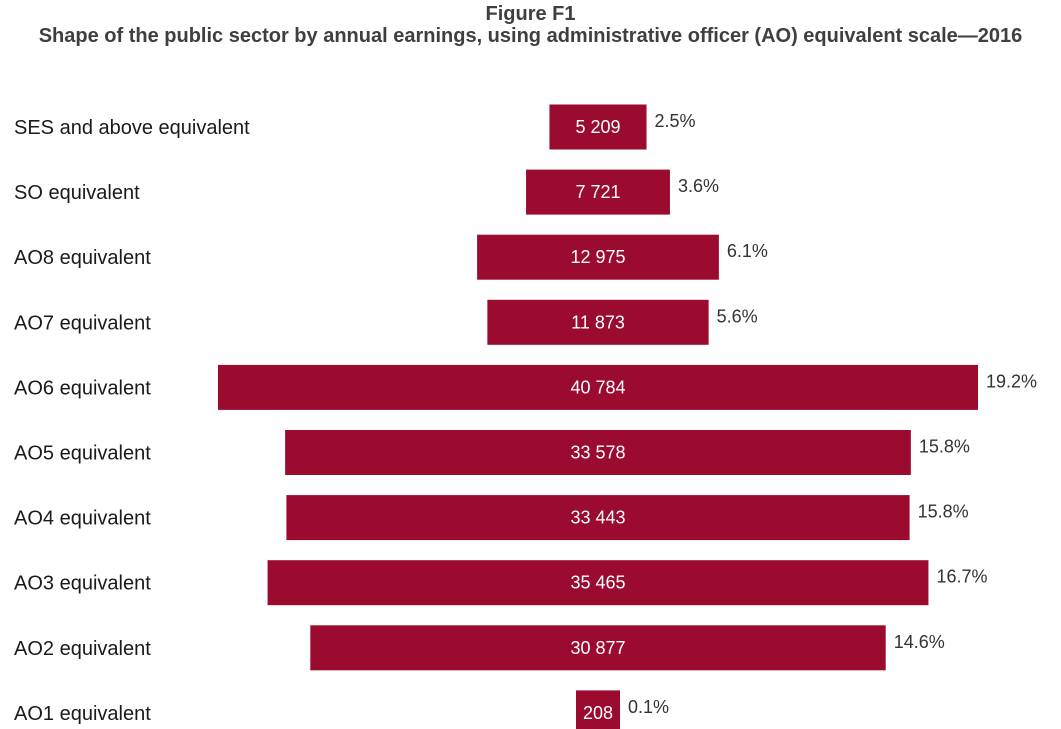 The width and height of the screenshot is (1061, 729). What do you see at coordinates (77, 193) in the screenshot?
I see `category-label: SO equivalent` at bounding box center [77, 193].